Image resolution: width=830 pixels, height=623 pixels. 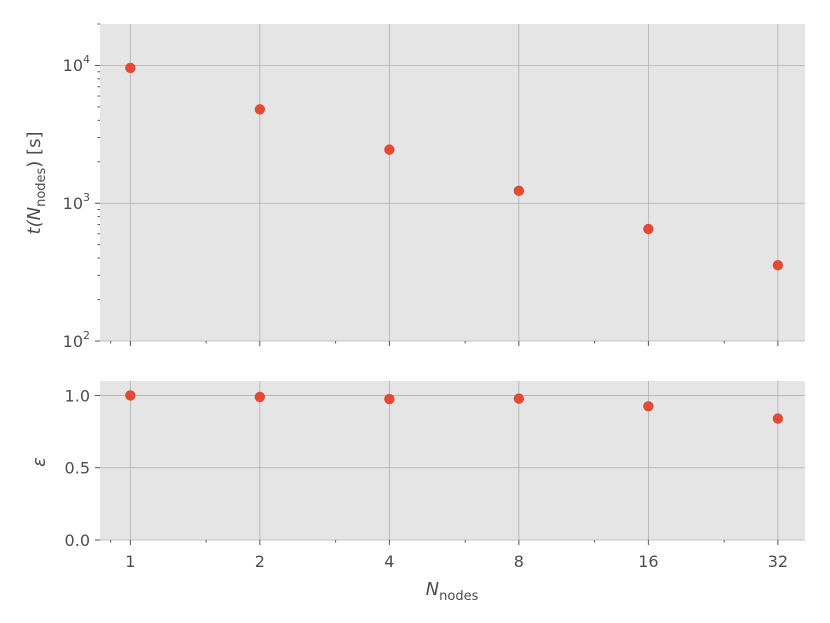 I want to click on xtick-label-1: 2, so click(x=260, y=561).